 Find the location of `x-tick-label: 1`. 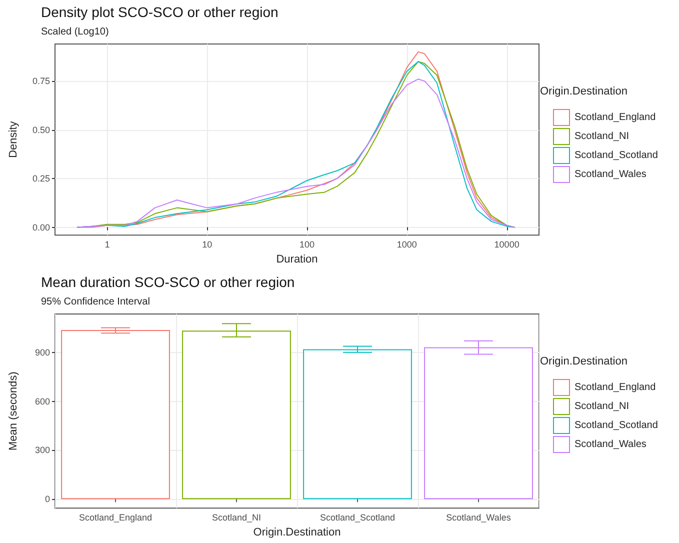

x-tick-label: 1 is located at coordinates (107, 245).